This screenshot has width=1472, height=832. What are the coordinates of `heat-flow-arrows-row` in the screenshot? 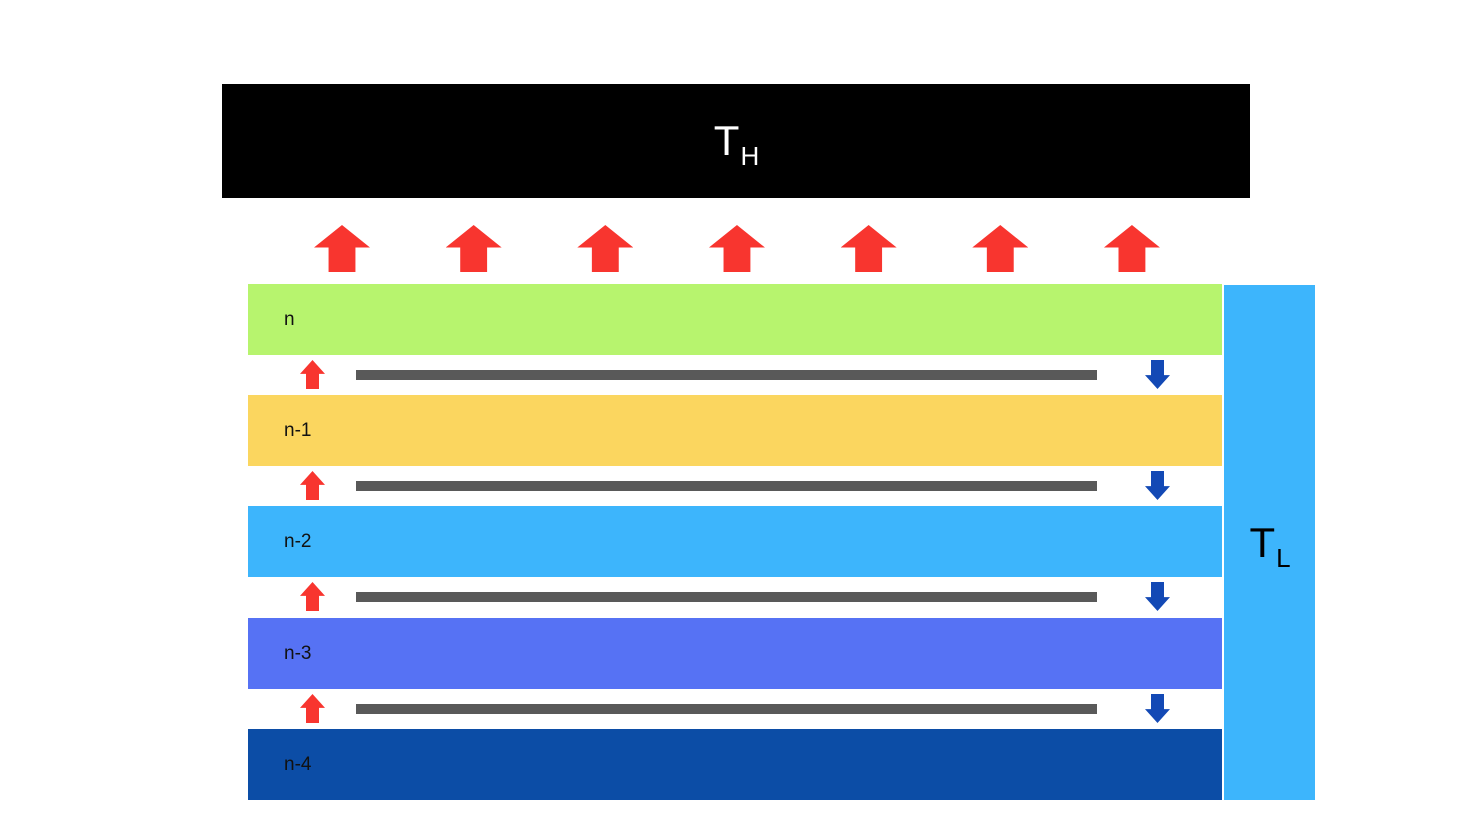 It's located at (737, 248).